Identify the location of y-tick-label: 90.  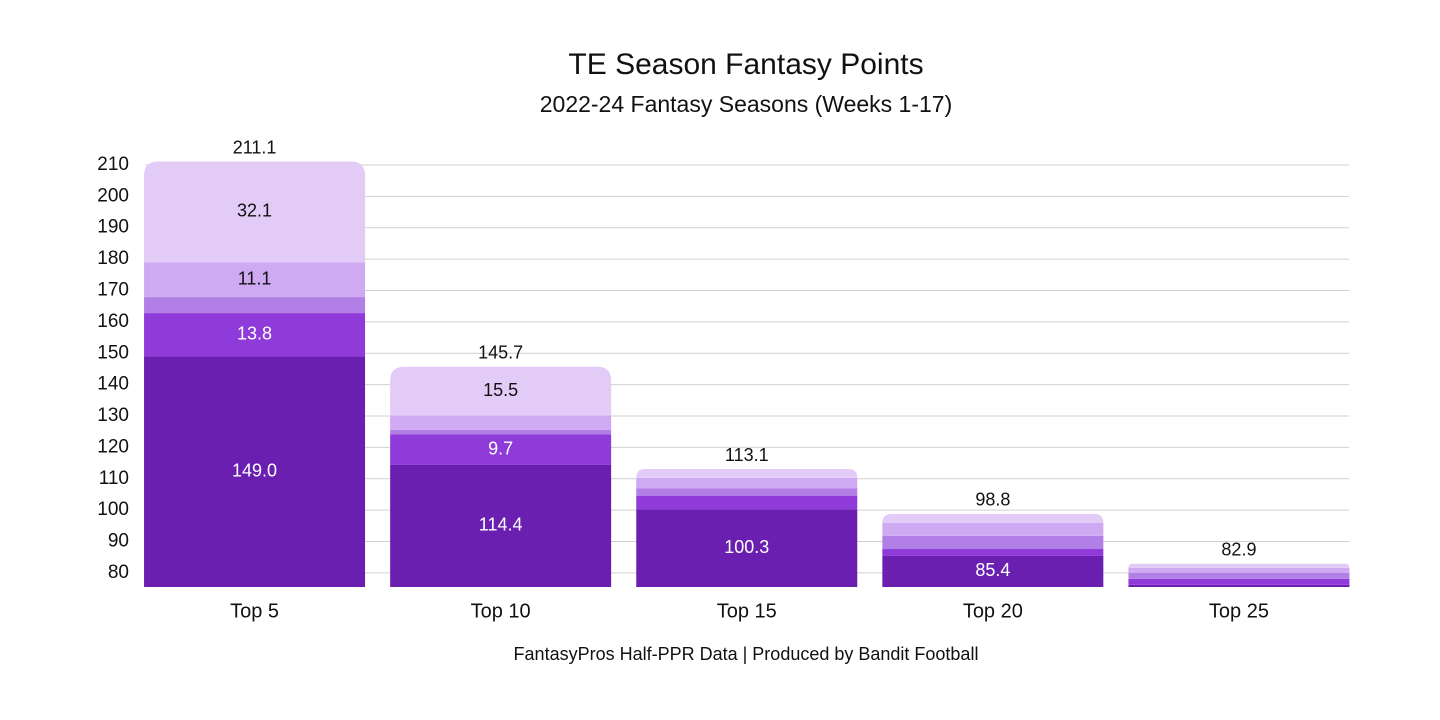
(118, 541).